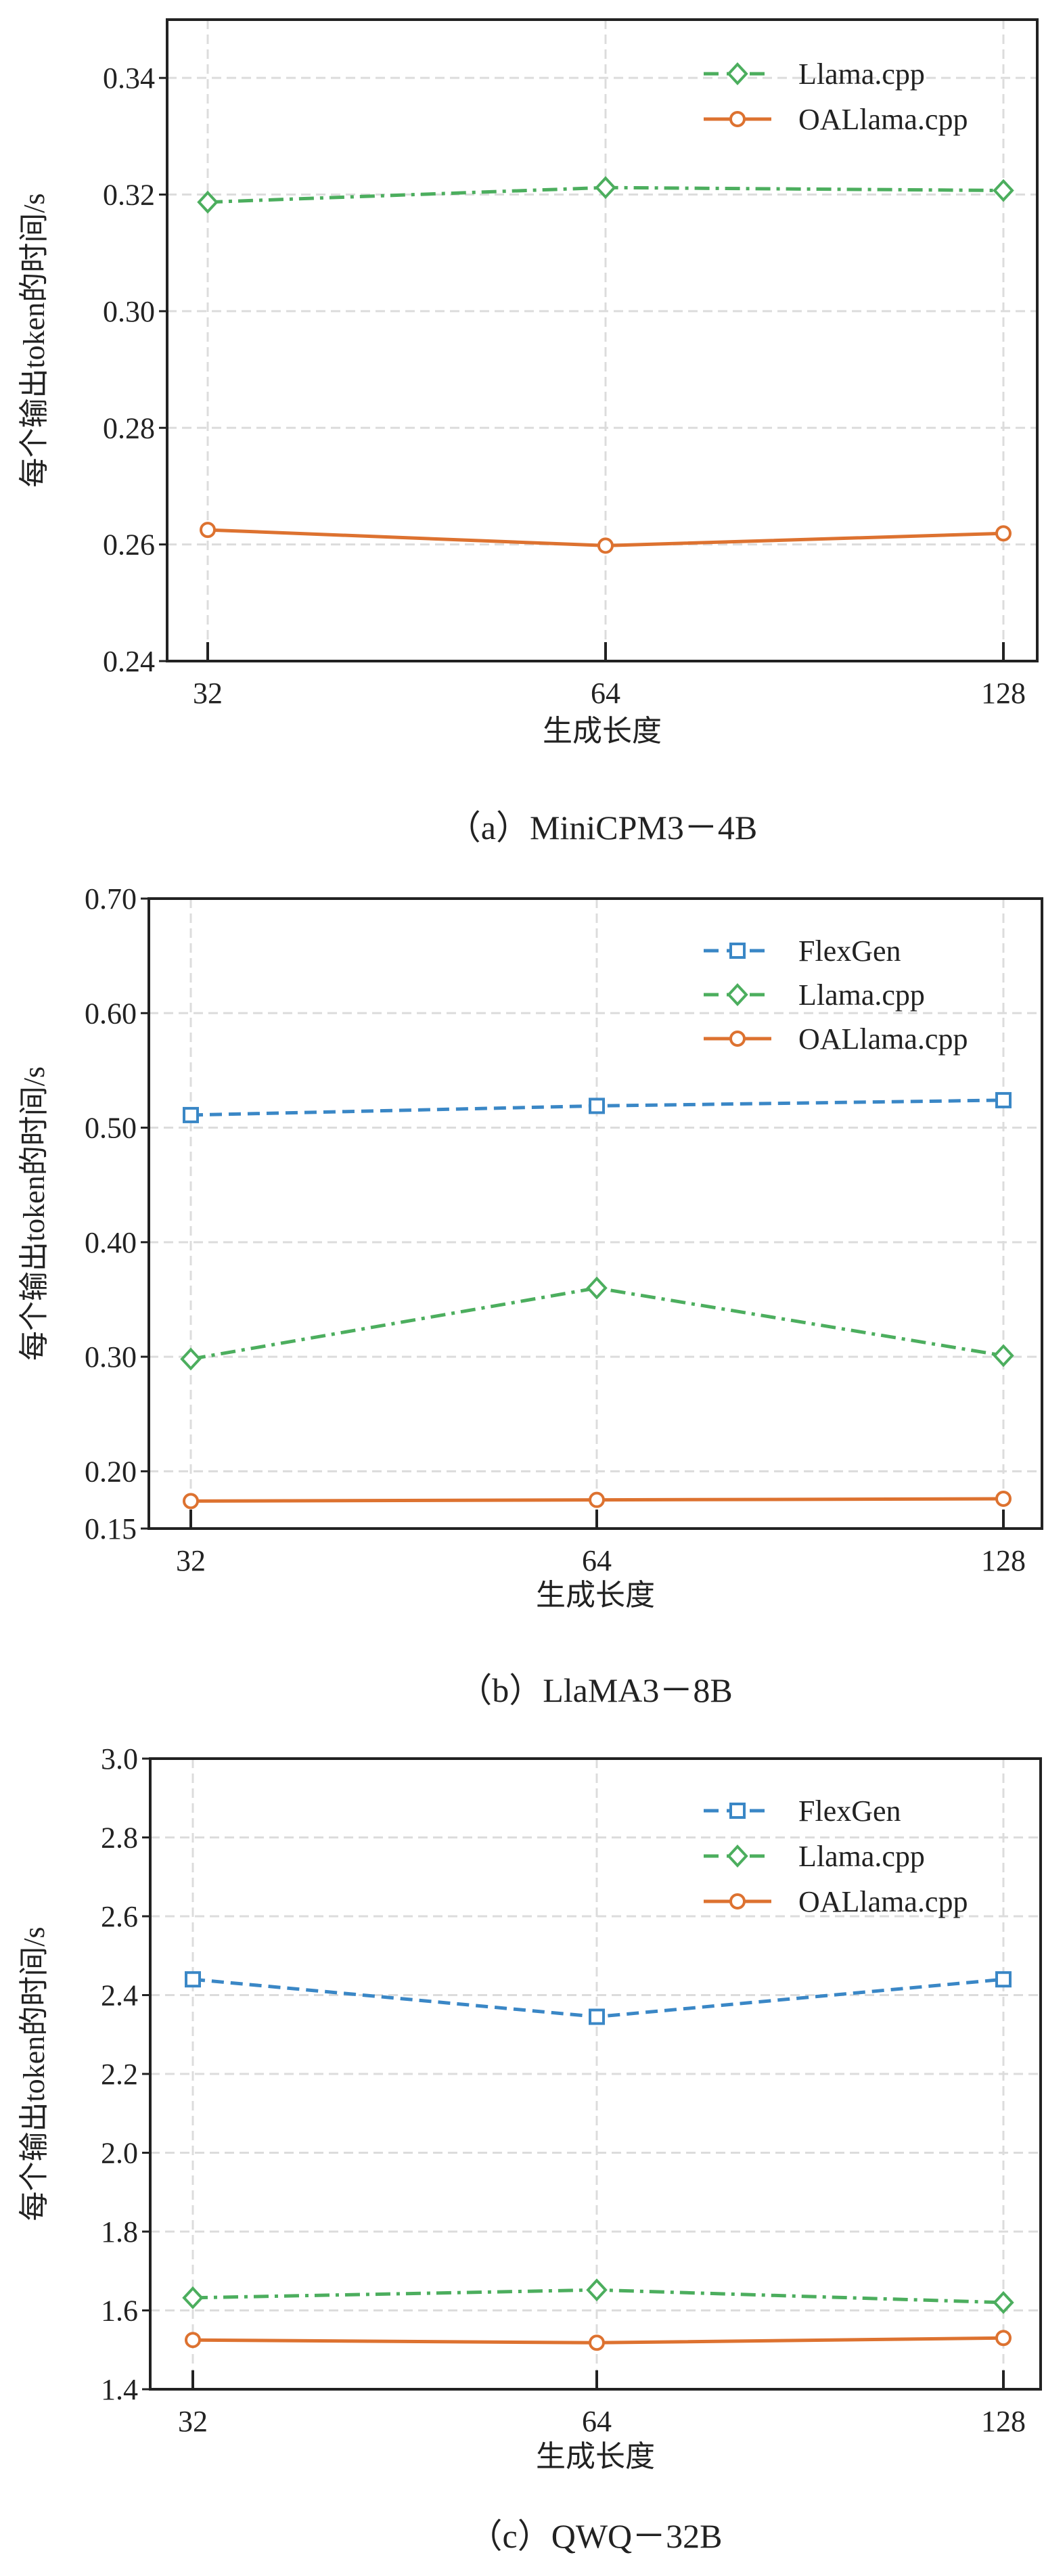  What do you see at coordinates (111, 1128) in the screenshot?
I see `ytick-label: 0.50` at bounding box center [111, 1128].